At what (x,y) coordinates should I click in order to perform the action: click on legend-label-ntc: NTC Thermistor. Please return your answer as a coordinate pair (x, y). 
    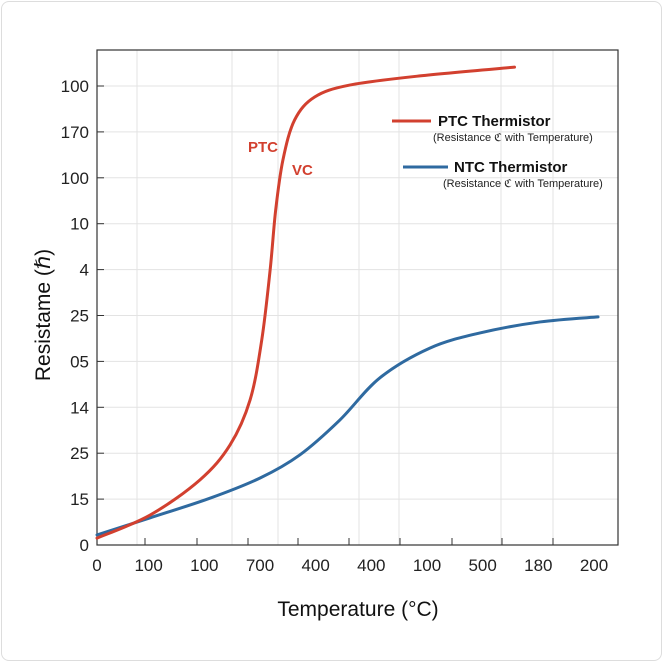
    Looking at the image, I should click on (511, 167).